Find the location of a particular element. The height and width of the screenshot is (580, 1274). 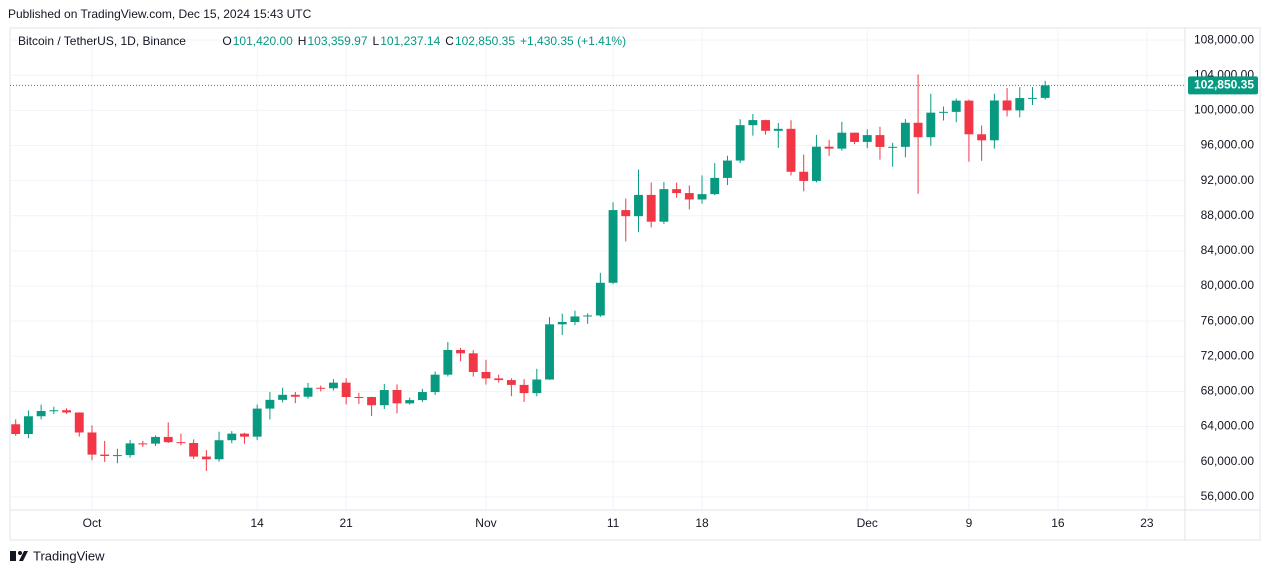

footer-brand: TradingView is located at coordinates (69, 555).